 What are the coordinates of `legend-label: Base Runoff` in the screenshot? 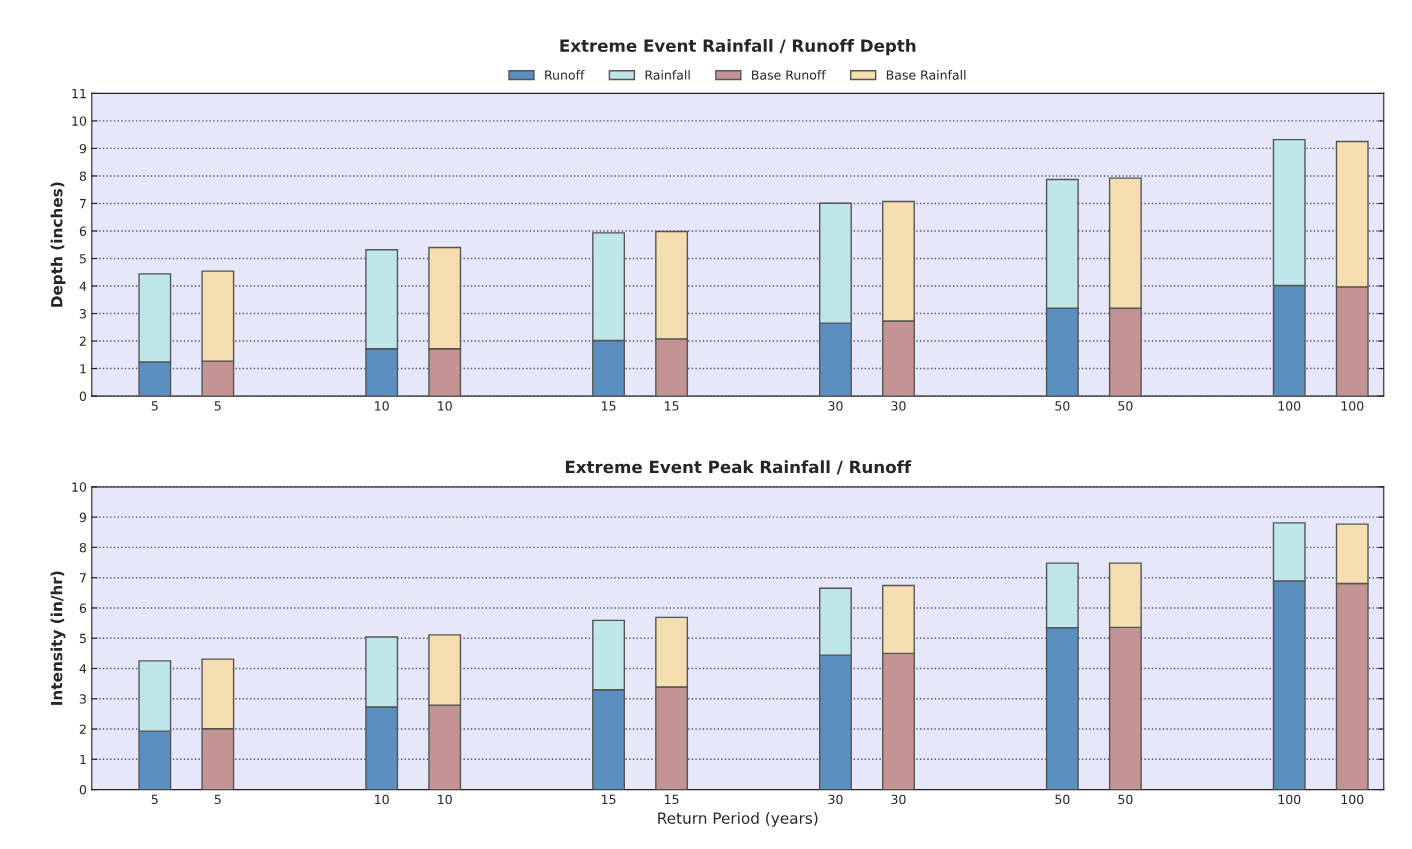 It's located at (789, 75).